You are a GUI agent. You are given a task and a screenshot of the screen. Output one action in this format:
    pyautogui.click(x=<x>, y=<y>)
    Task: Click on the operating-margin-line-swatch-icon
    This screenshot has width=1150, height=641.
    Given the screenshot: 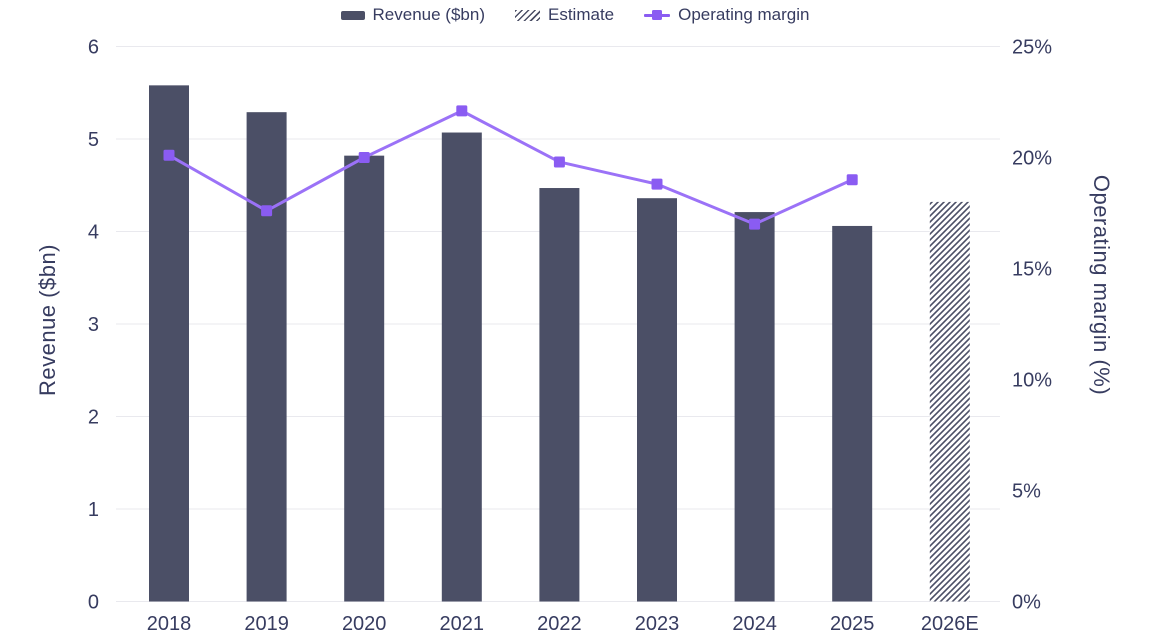 What is the action you would take?
    pyautogui.click(x=657, y=15)
    